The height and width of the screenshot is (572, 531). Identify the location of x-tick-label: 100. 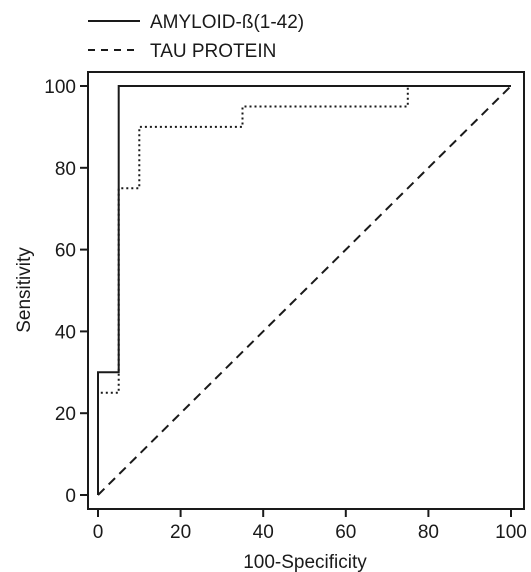
(511, 532).